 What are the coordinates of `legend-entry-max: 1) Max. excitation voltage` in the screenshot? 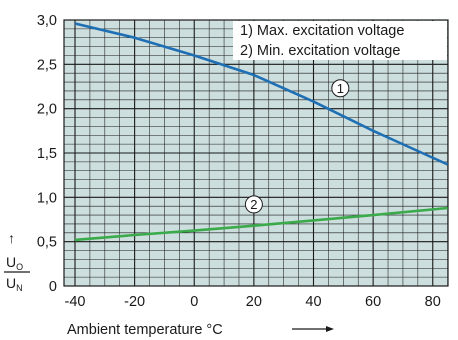 It's located at (322, 31).